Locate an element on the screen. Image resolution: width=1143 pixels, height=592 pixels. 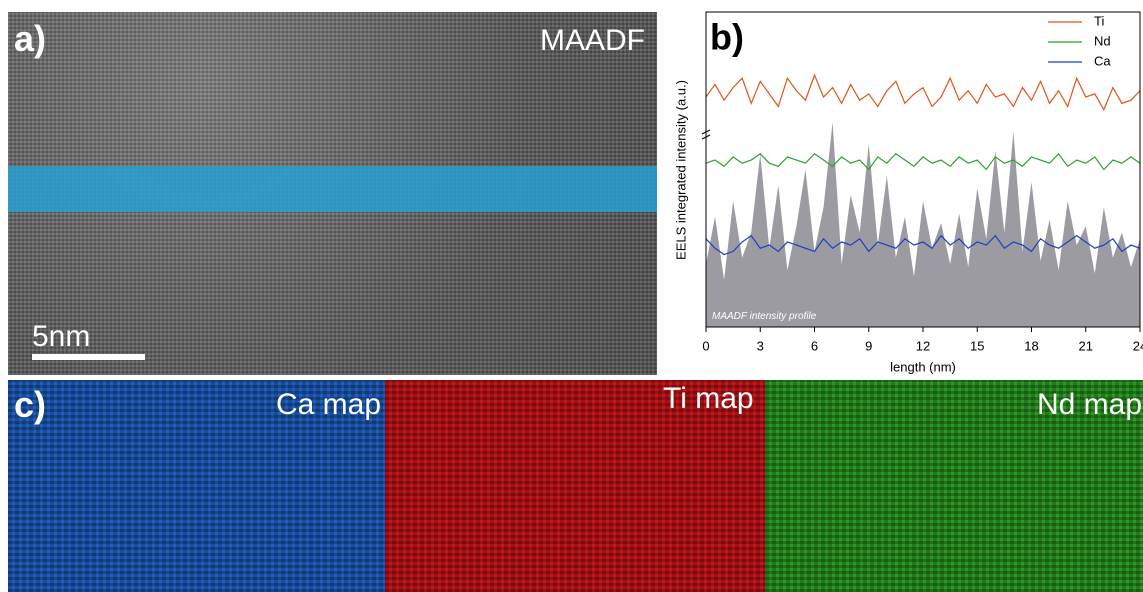
ti-map: Ti map is located at coordinates (575, 486).